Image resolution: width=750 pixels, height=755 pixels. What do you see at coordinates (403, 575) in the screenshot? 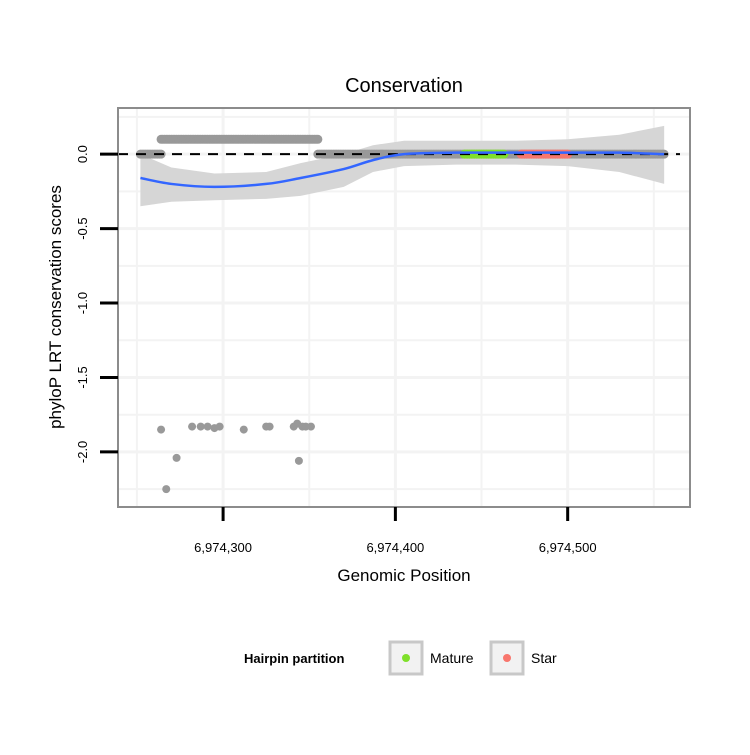
I see `x-axis-label: Genomic Position` at bounding box center [403, 575].